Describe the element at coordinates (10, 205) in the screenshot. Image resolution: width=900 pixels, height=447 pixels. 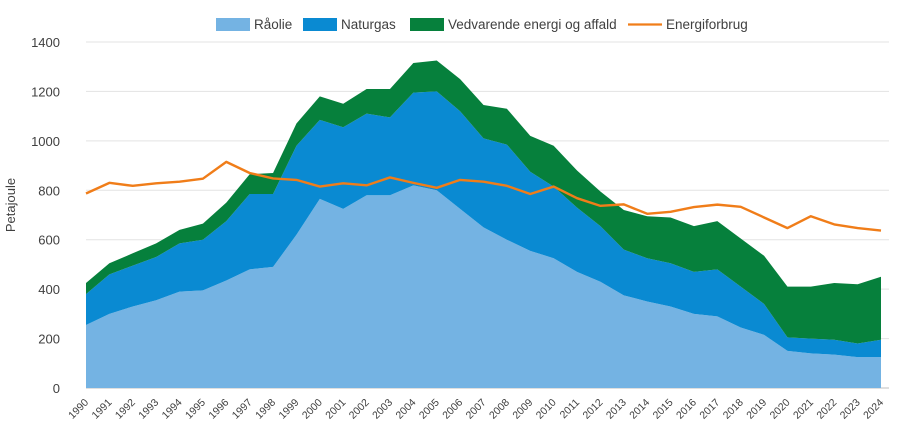
I see `y-axis-label: Petajoule` at that location.